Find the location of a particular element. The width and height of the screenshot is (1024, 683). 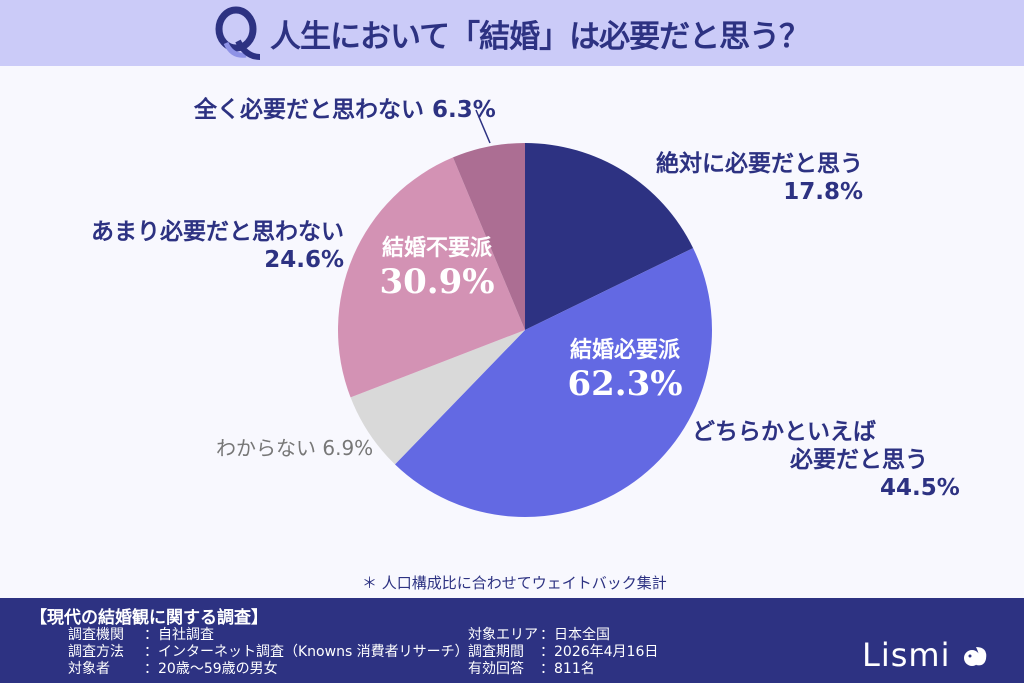

label-rather: どちらかといえば 必要だと思う 44.5% is located at coordinates (826, 460).